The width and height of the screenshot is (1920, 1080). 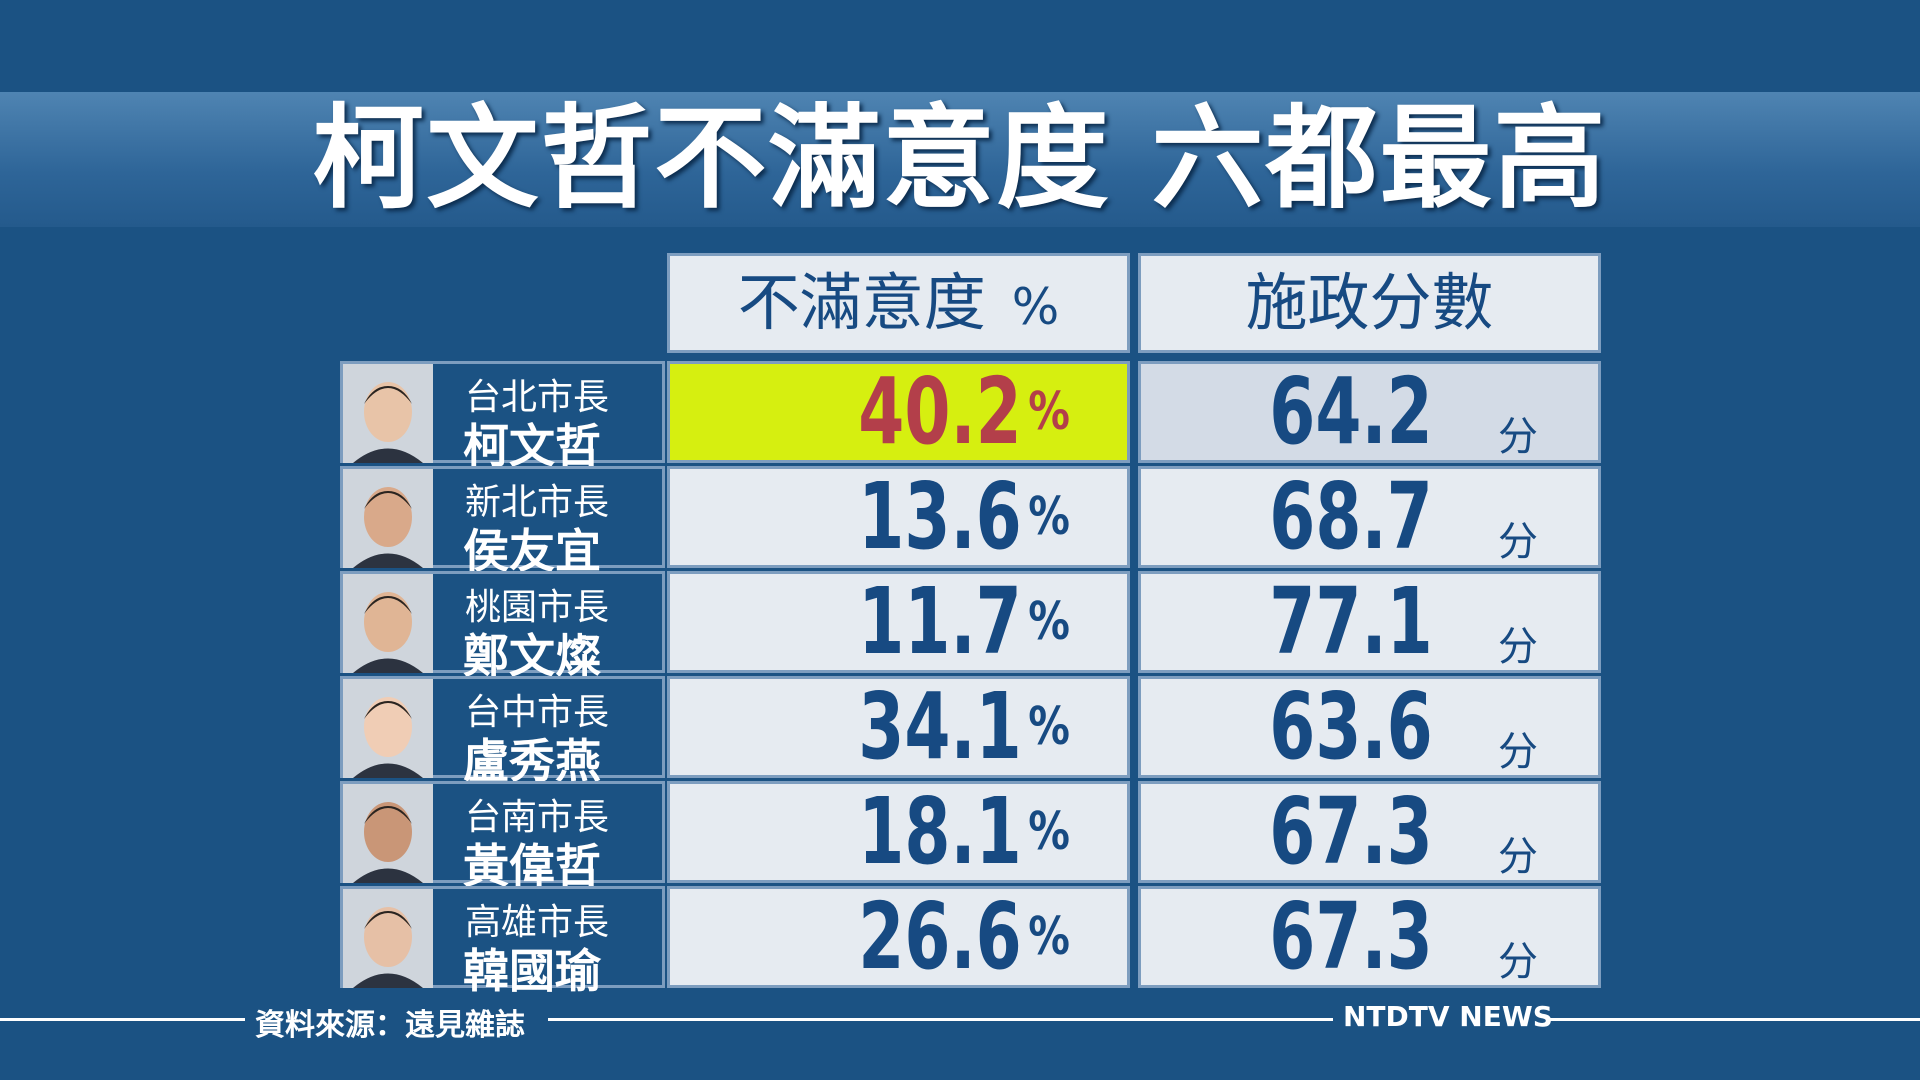 I want to click on score-value: 77.1, so click(x=1351, y=621).